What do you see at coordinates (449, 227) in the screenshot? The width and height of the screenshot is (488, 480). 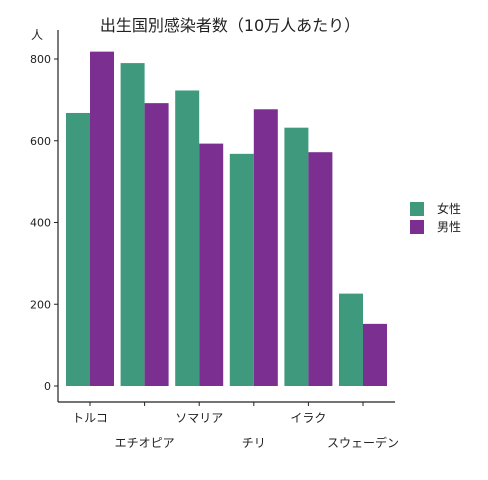 I see `legend-label: 男性` at bounding box center [449, 227].